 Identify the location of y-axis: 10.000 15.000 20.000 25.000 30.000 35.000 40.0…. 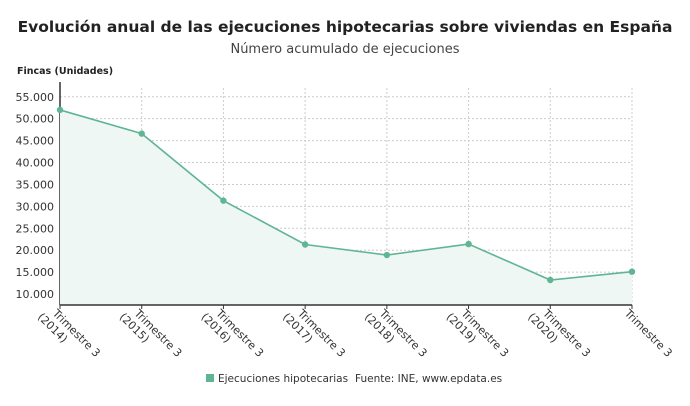
(38, 193).